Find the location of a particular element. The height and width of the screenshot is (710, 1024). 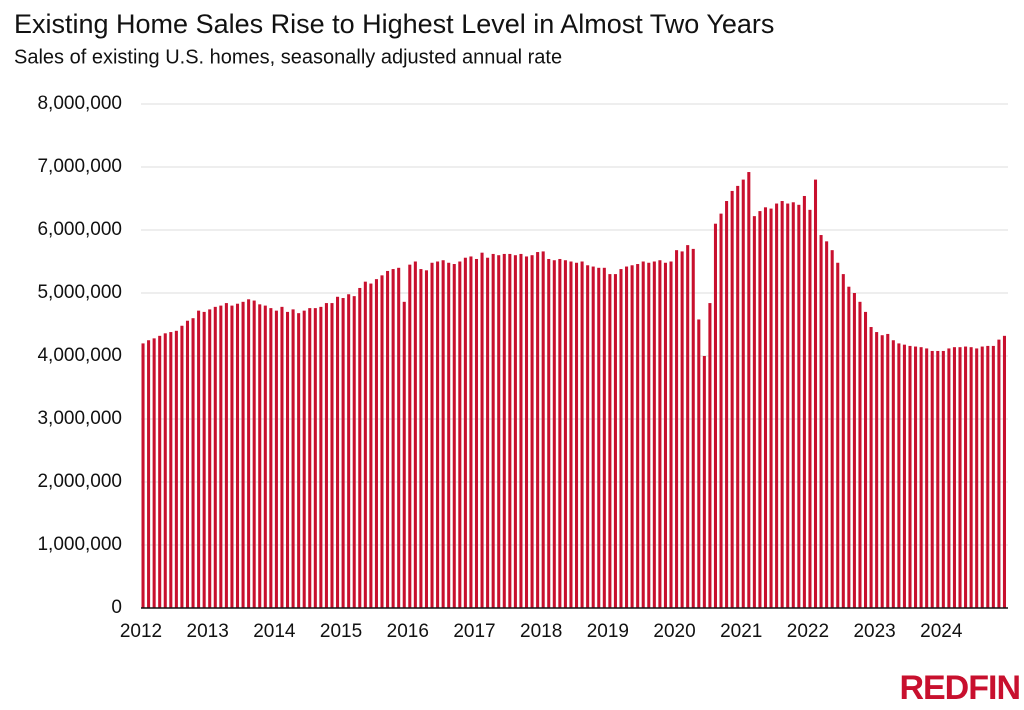

x-tick-label: 2016 is located at coordinates (408, 631).